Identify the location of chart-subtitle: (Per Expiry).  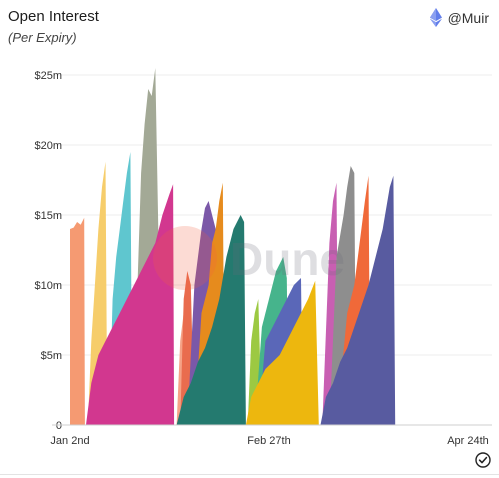
(42, 37).